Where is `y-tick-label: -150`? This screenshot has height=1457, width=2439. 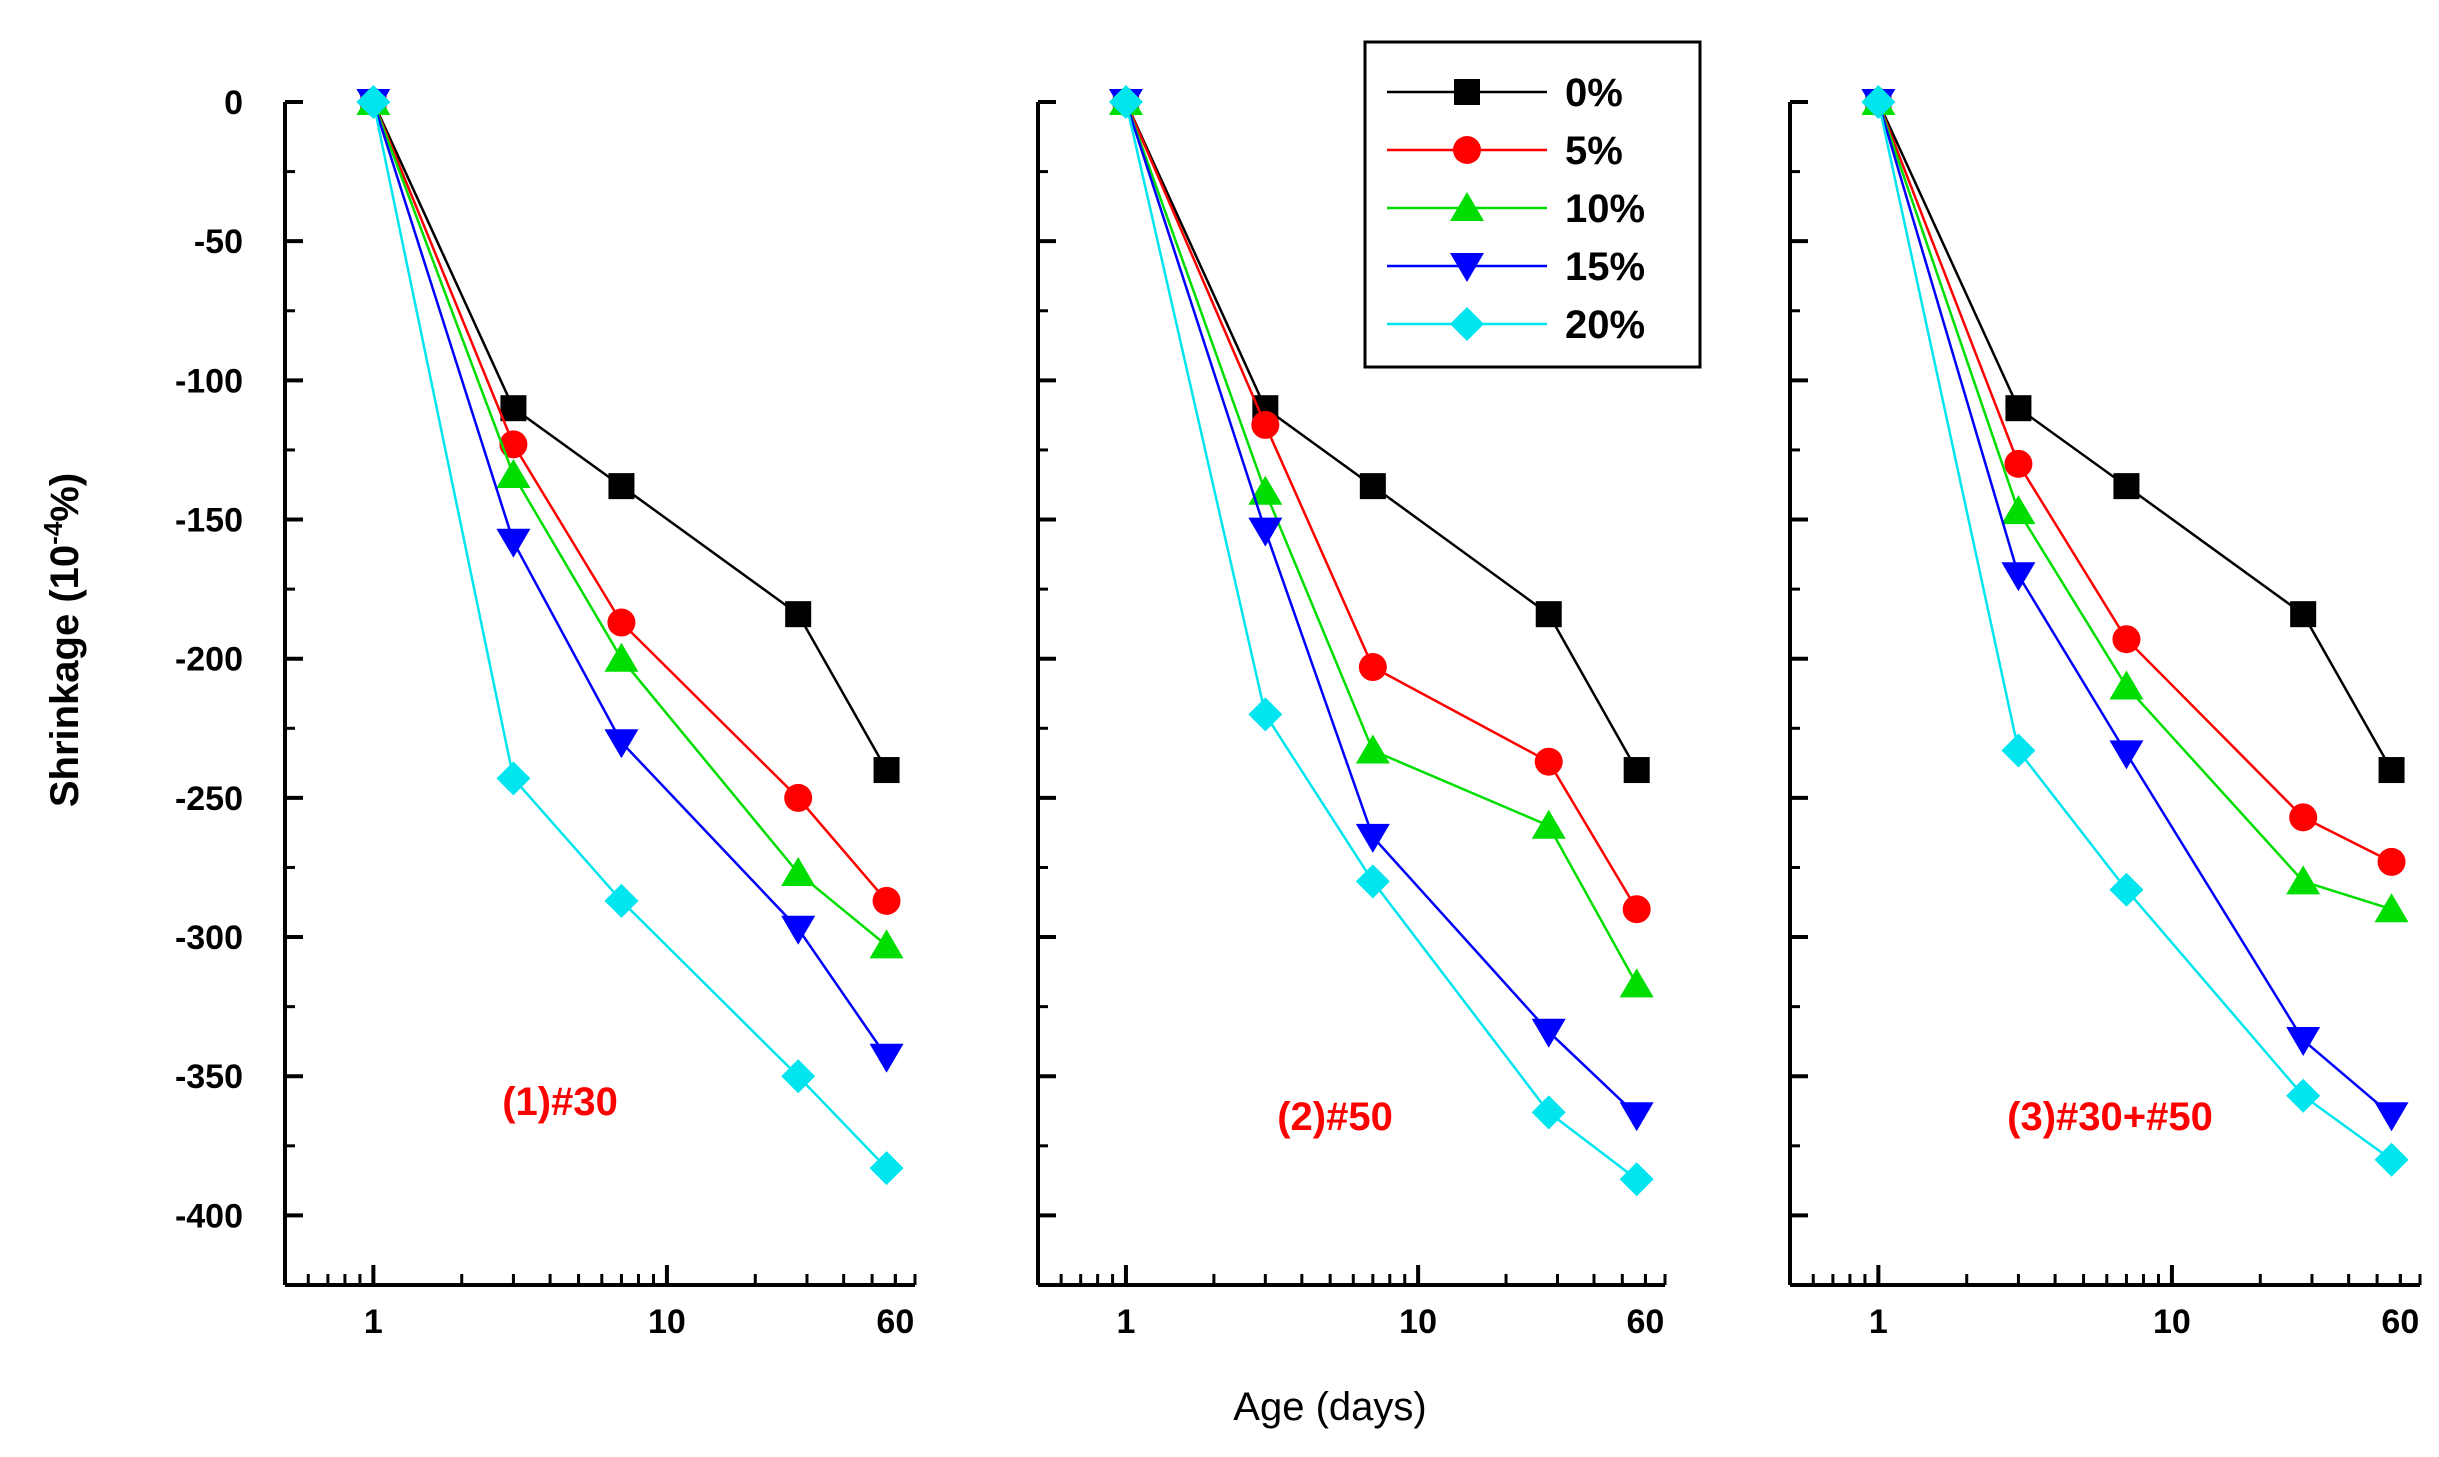
y-tick-label: -150 is located at coordinates (209, 521).